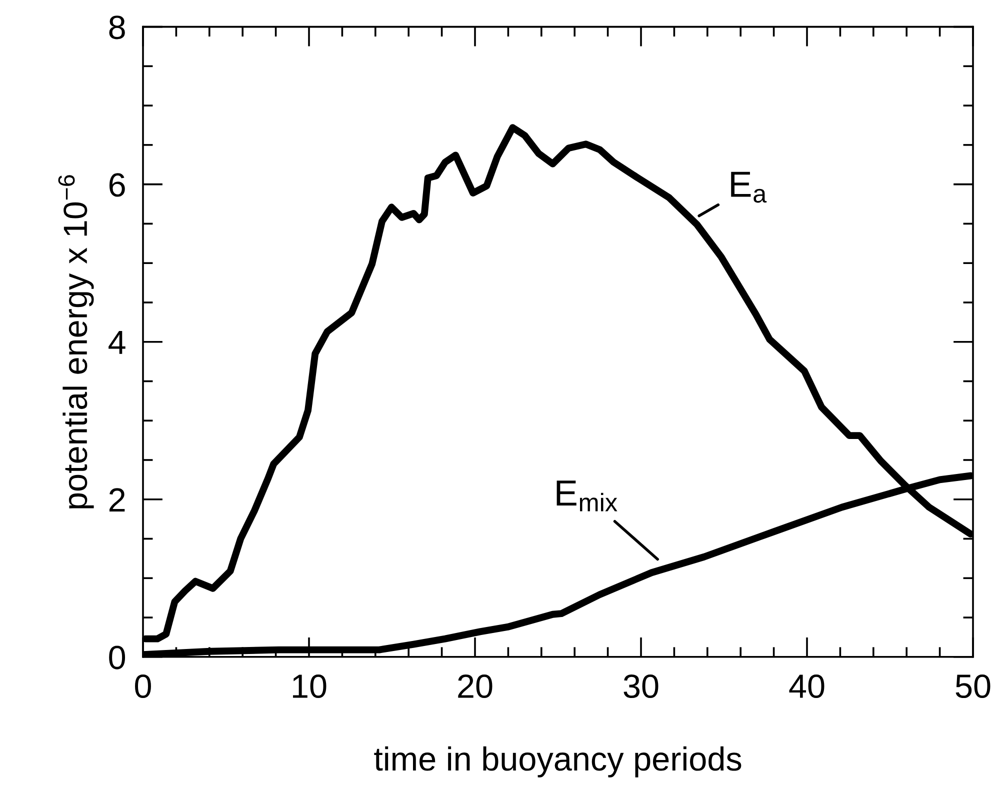 The image size is (1000, 812). Describe the element at coordinates (641, 686) in the screenshot. I see `x-tick-label: 30` at that location.